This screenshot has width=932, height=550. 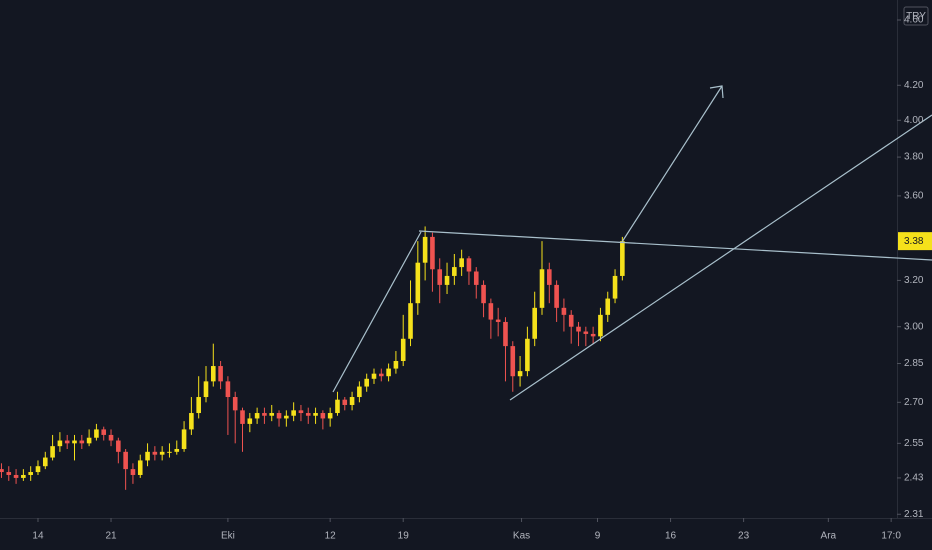 What do you see at coordinates (38, 536) in the screenshot?
I see `x-tick-label: 14` at bounding box center [38, 536].